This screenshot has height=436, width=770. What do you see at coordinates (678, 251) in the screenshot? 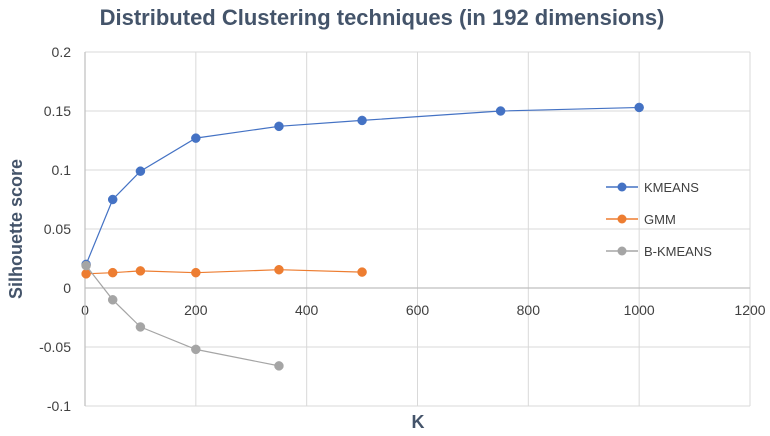
I see `legend-label: B-KMEANS` at bounding box center [678, 251].